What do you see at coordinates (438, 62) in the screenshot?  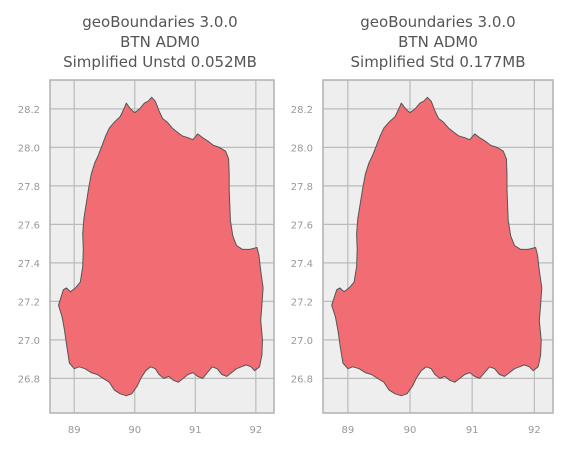 I see `chart-title-line-3: Simplified Std 0.177MB` at bounding box center [438, 62].